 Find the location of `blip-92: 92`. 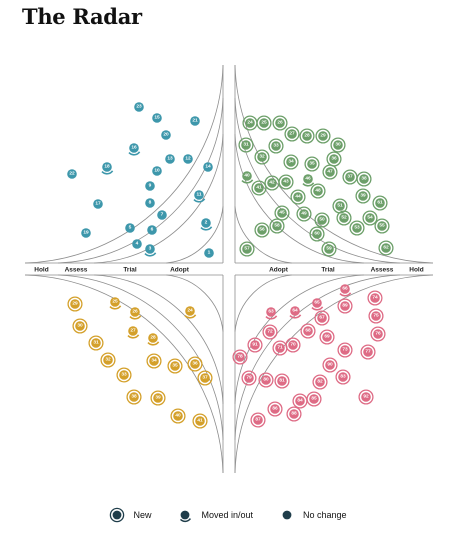

blip-92: 92 is located at coordinates (366, 397).